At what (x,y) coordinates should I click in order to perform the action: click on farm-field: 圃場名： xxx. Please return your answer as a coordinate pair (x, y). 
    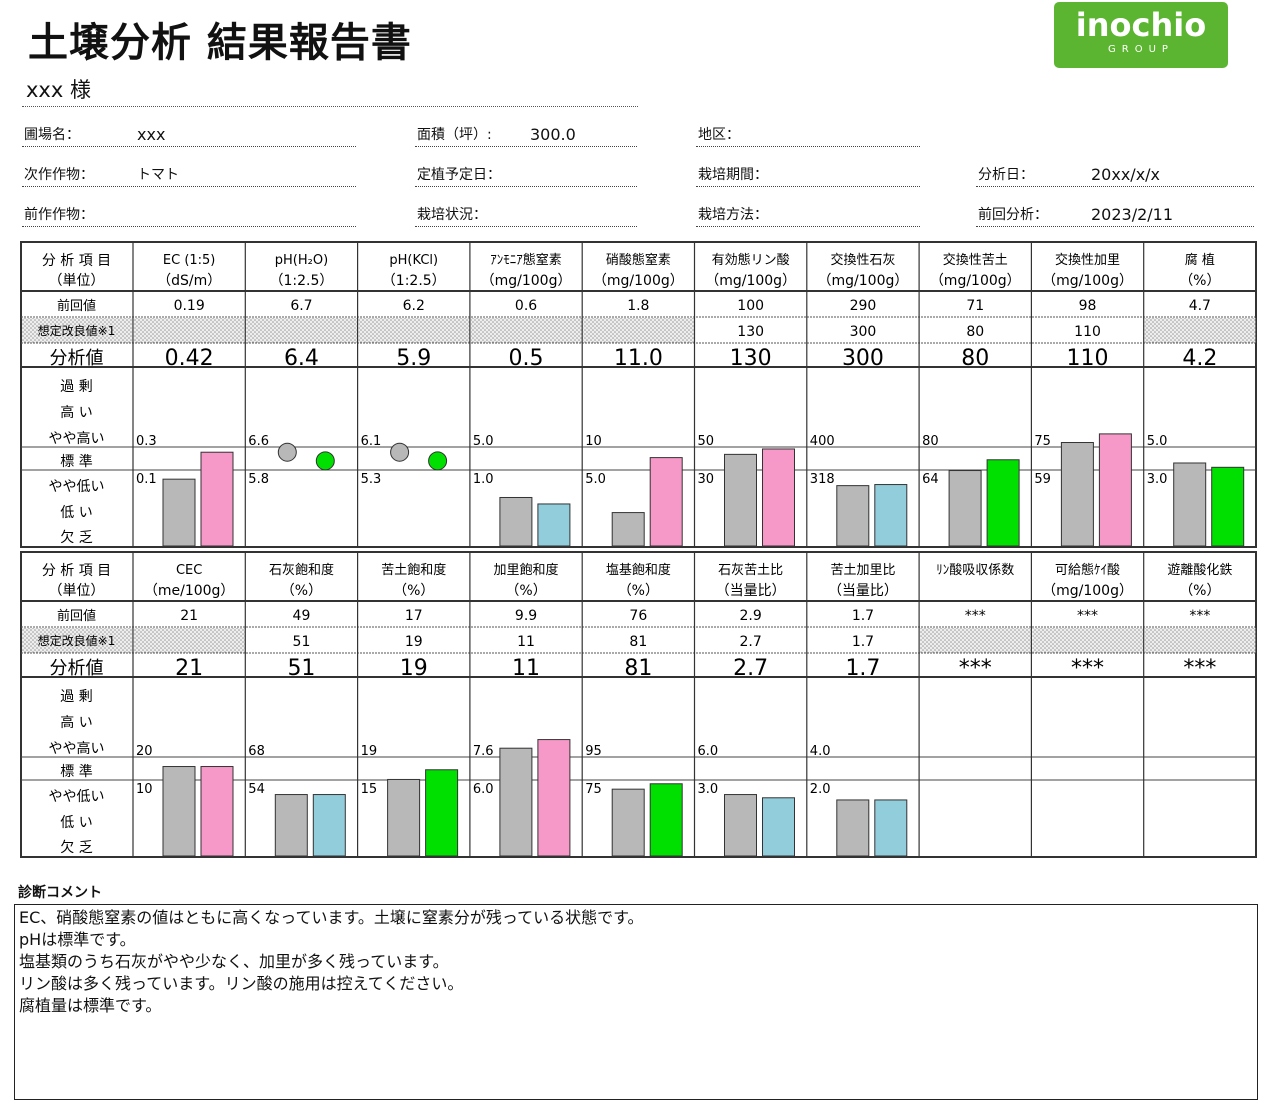
    Looking at the image, I should click on (189, 136).